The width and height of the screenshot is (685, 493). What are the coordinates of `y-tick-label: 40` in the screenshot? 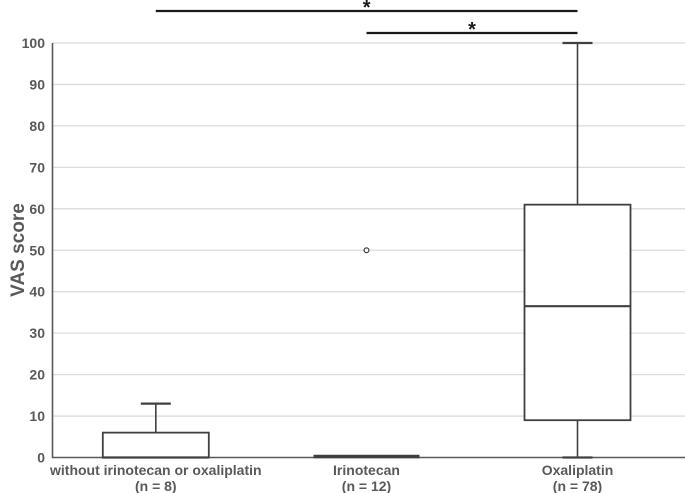 It's located at (37, 292).